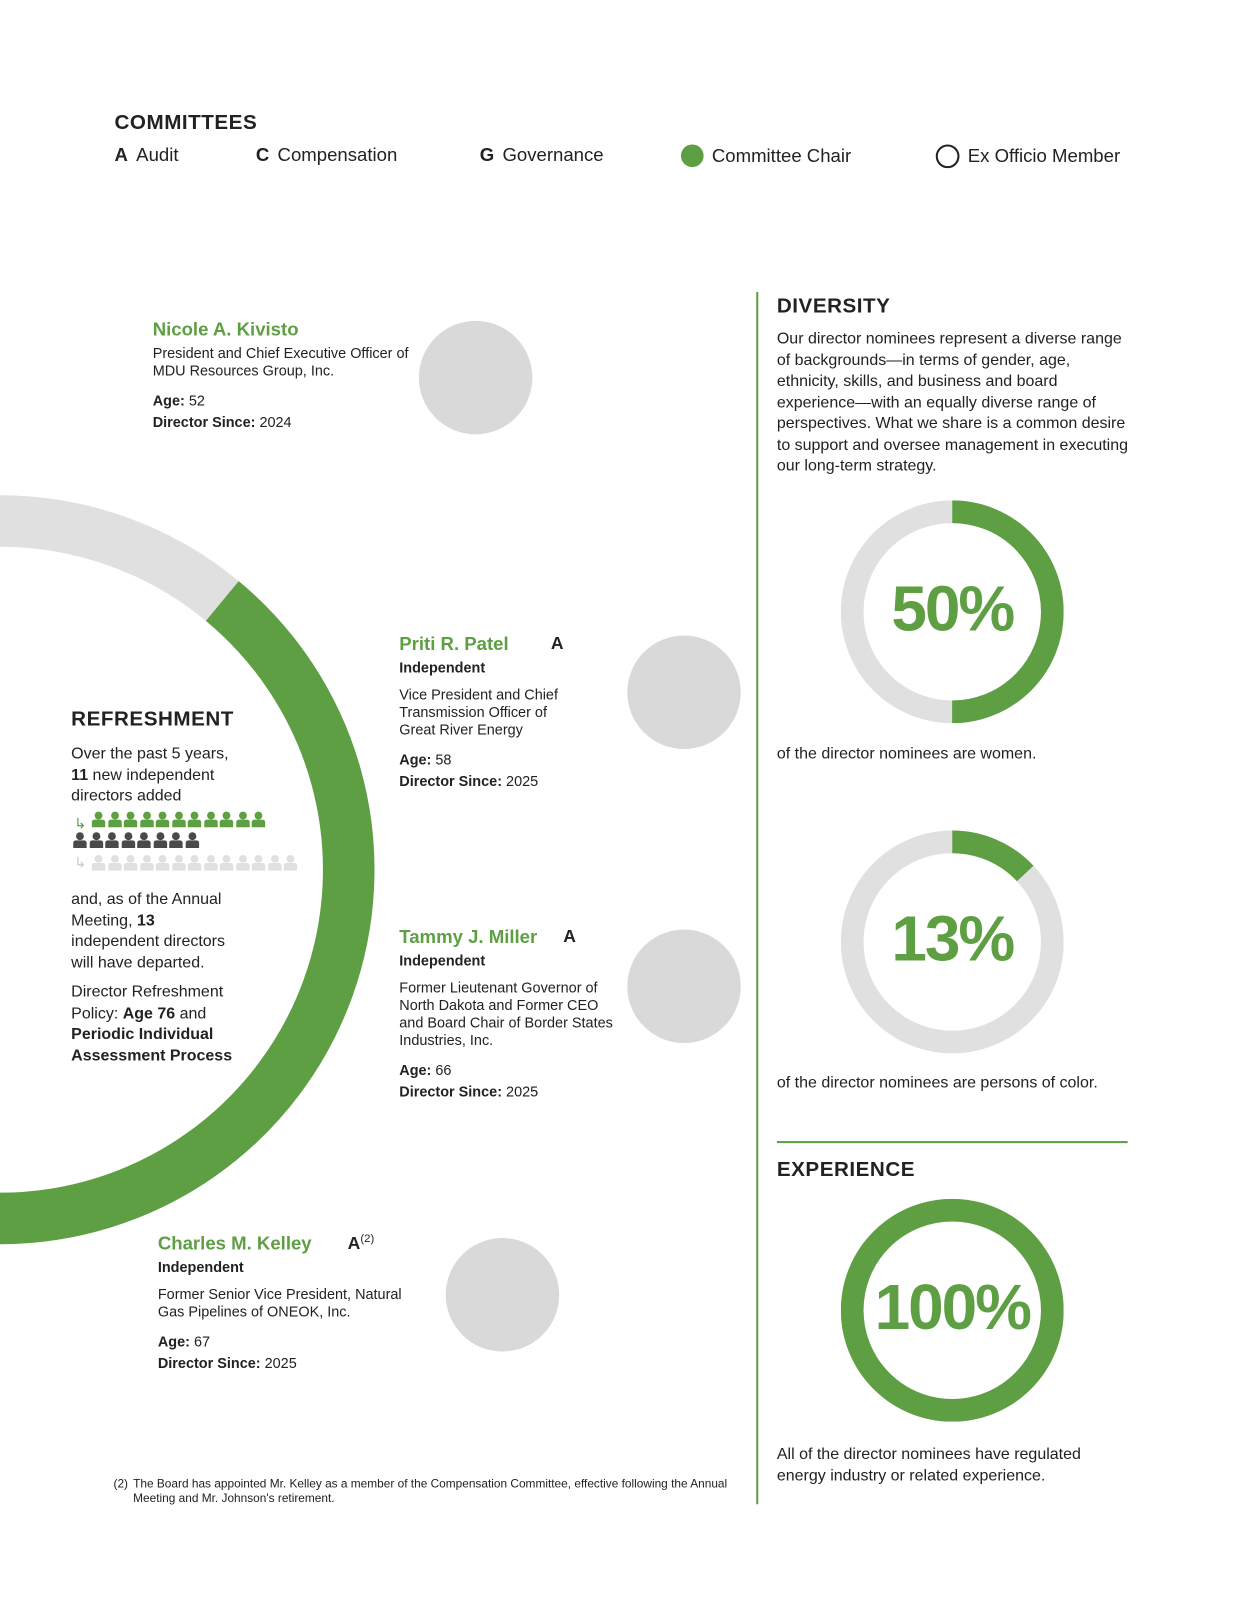 This screenshot has width=1238, height=1612. What do you see at coordinates (947, 156) in the screenshot?
I see `open-circle-icon` at bounding box center [947, 156].